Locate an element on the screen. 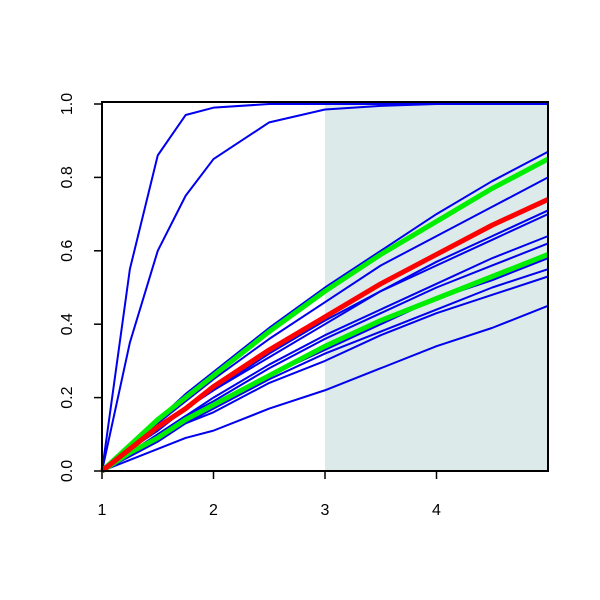  y-tick-label: 0.8 is located at coordinates (67, 177).